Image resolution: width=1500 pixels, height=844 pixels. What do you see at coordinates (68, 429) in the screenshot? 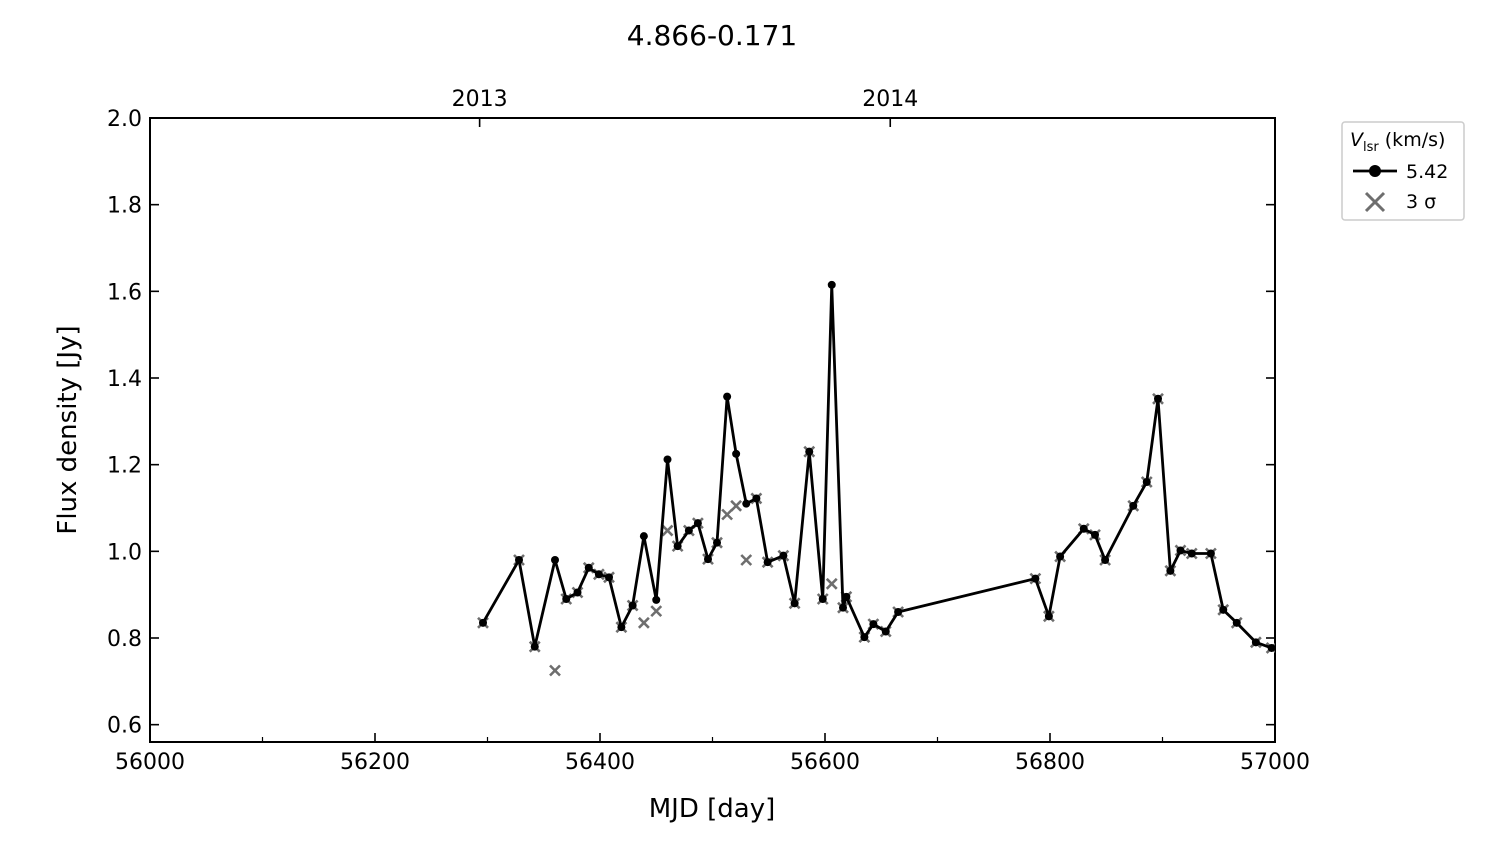
I see `y-axis-label: Flux density [Jy]` at bounding box center [68, 429].